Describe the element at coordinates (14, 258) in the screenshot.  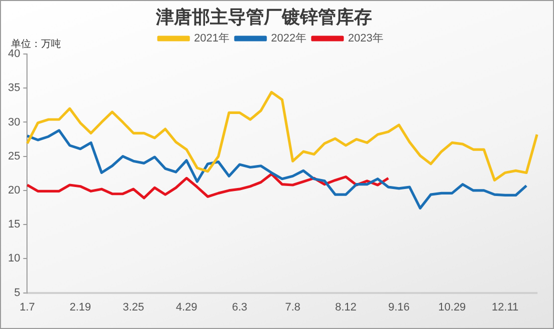
I see `y-tick-label: 10` at that location.